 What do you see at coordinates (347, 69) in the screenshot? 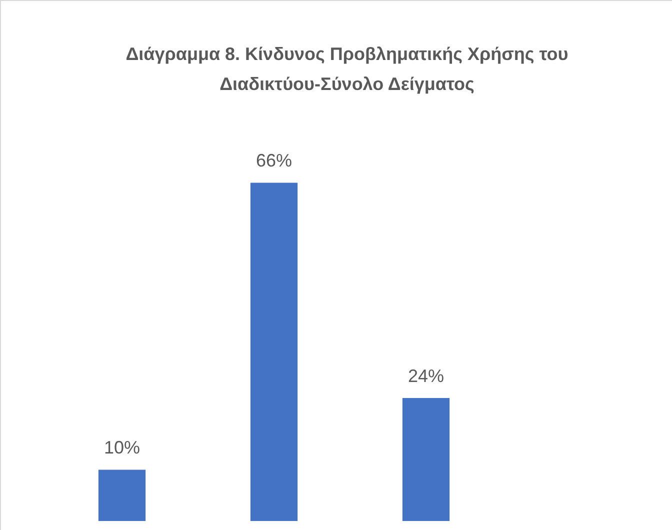
I see `chart-title: Διάγραμμα 8. Κίνδυνος Προβληματικής Χρήσης του Διαδικτύου-Σύνολο Δείγματος` at bounding box center [347, 69].